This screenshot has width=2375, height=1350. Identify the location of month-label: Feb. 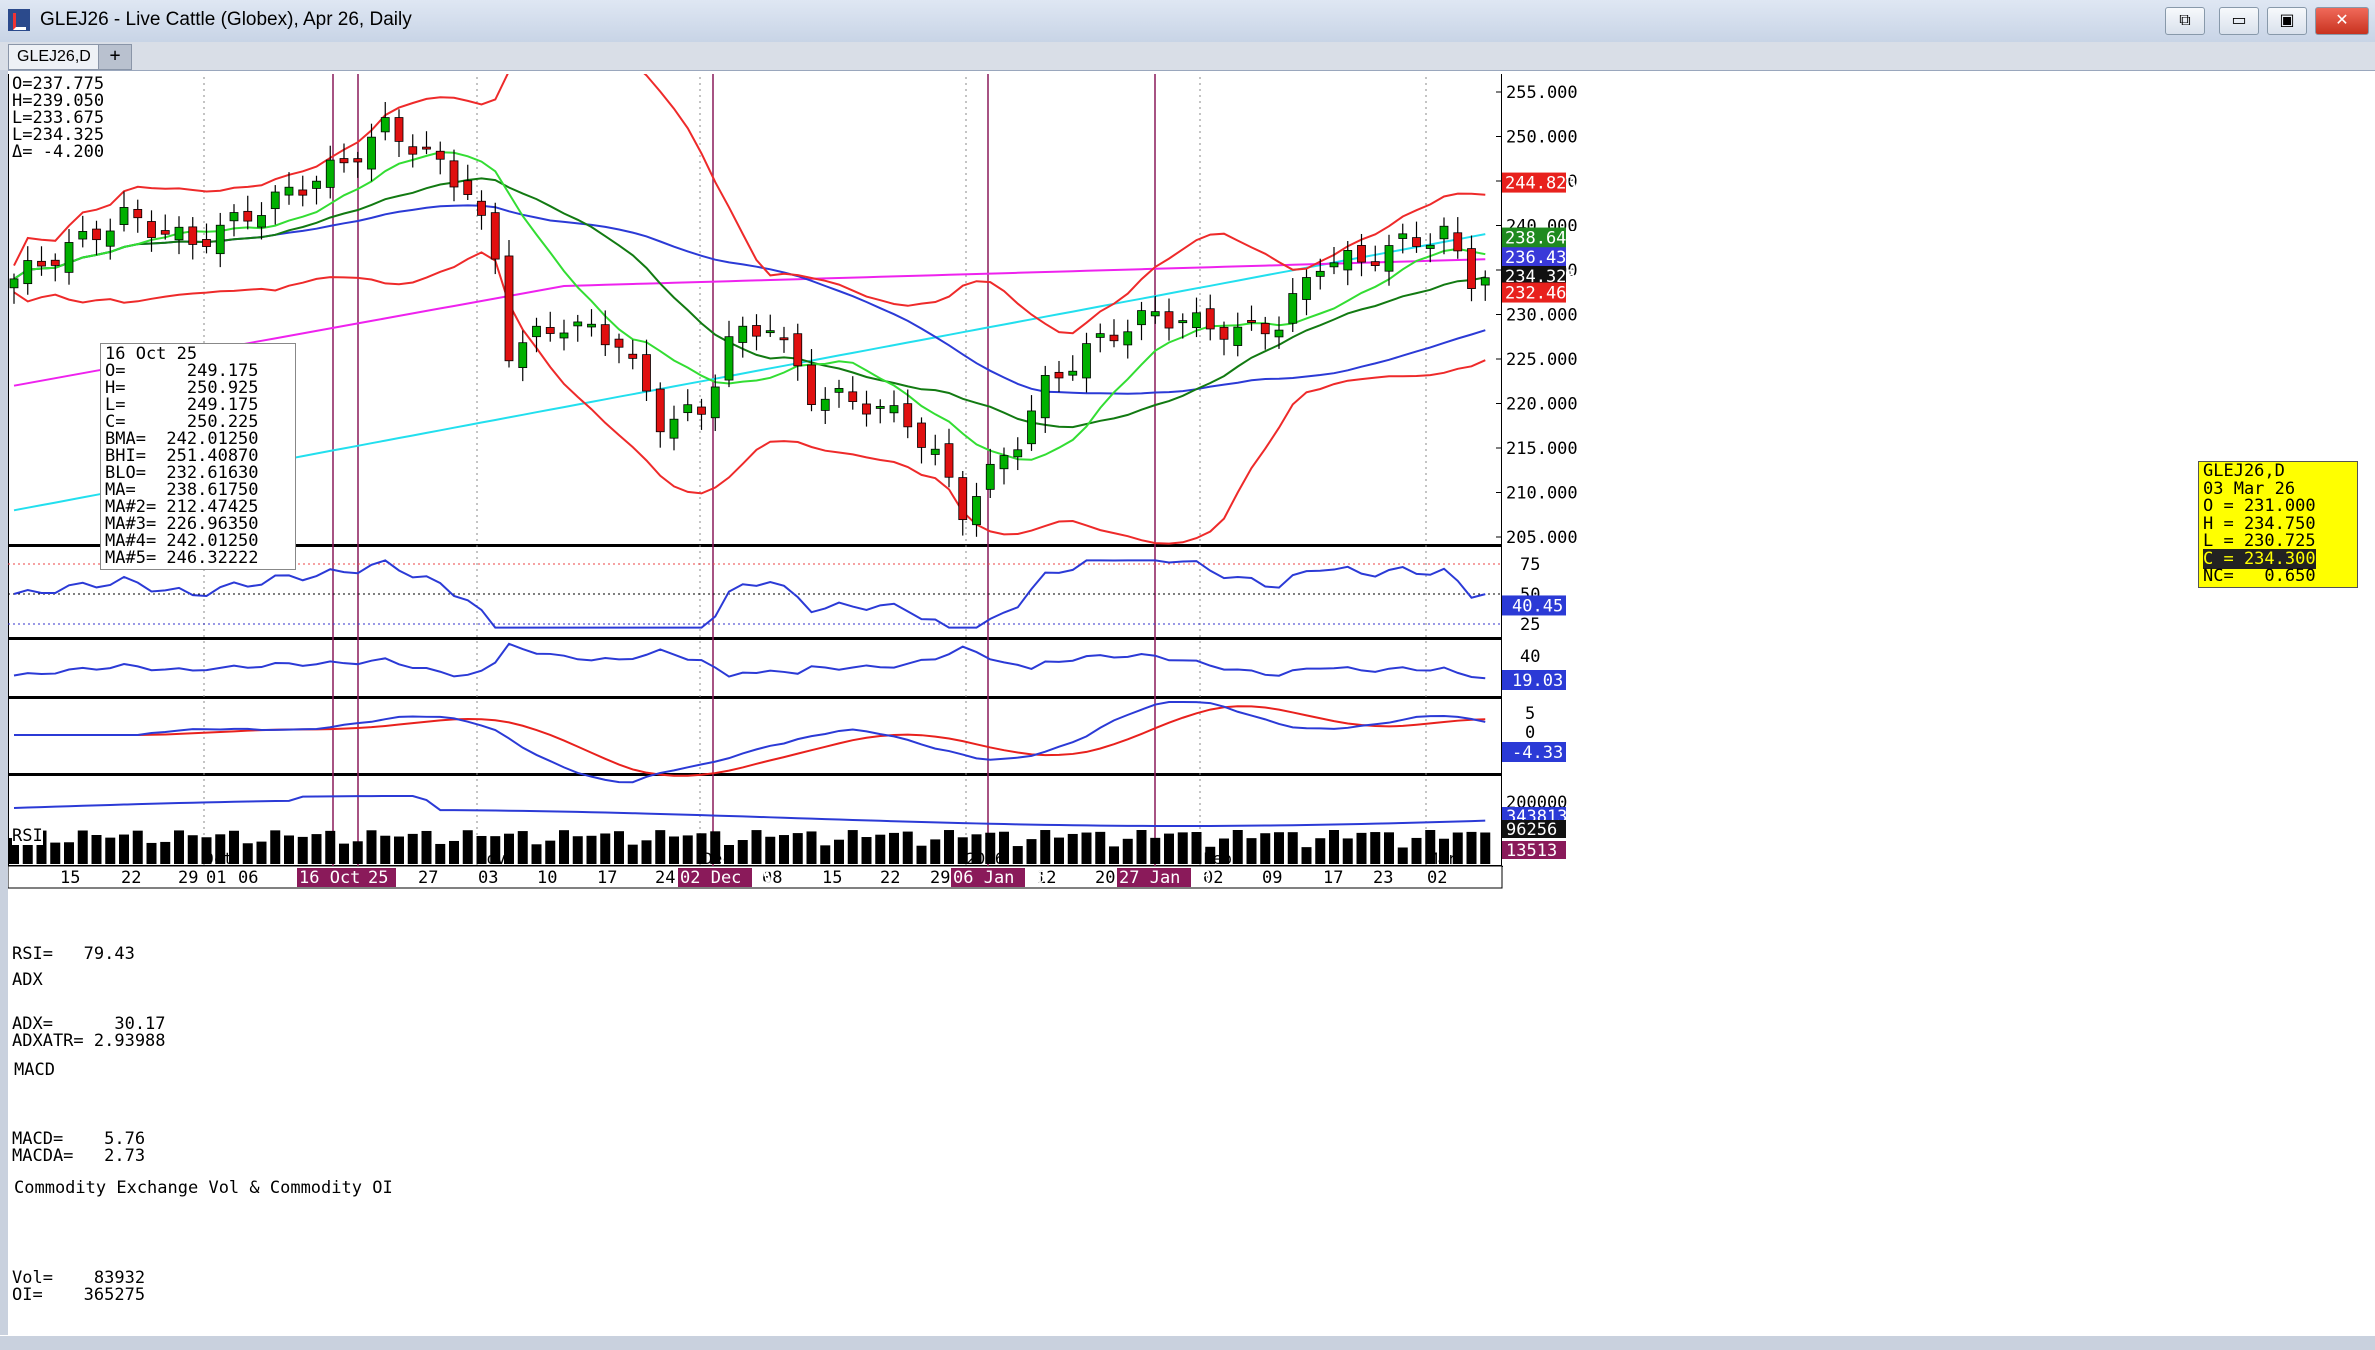
(1217, 858).